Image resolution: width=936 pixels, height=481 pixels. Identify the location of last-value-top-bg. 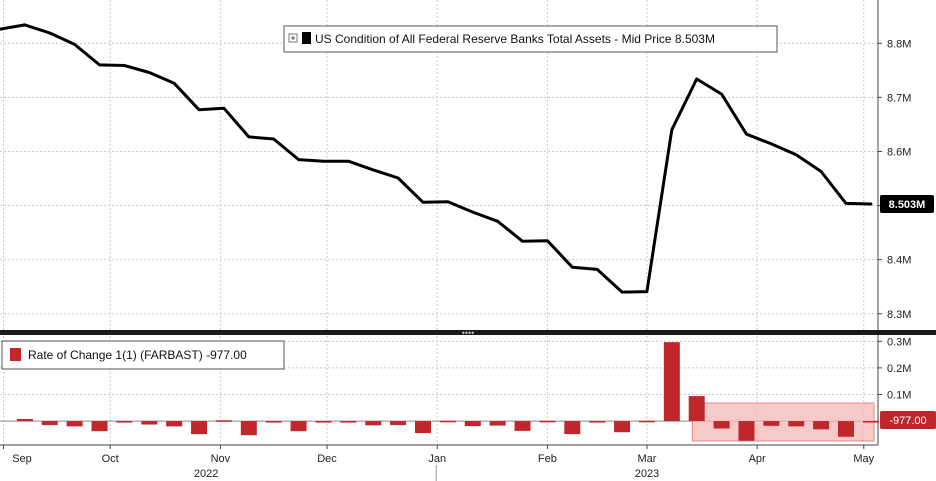
(907, 203).